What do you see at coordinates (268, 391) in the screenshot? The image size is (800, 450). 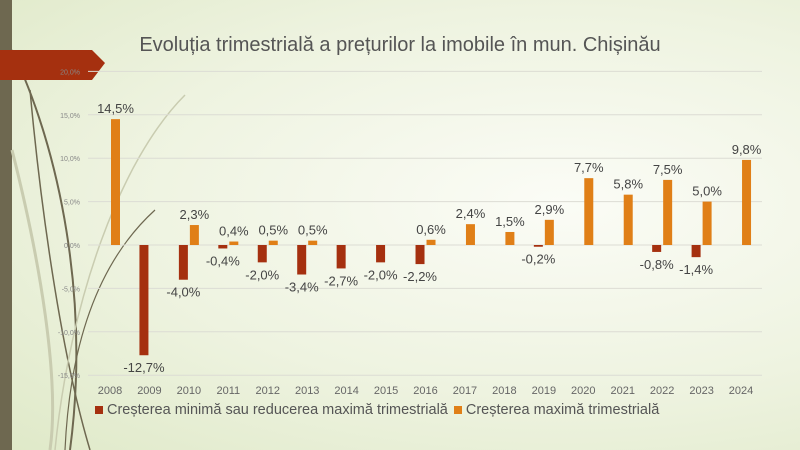 I see `x-tick-label: 2012` at bounding box center [268, 391].